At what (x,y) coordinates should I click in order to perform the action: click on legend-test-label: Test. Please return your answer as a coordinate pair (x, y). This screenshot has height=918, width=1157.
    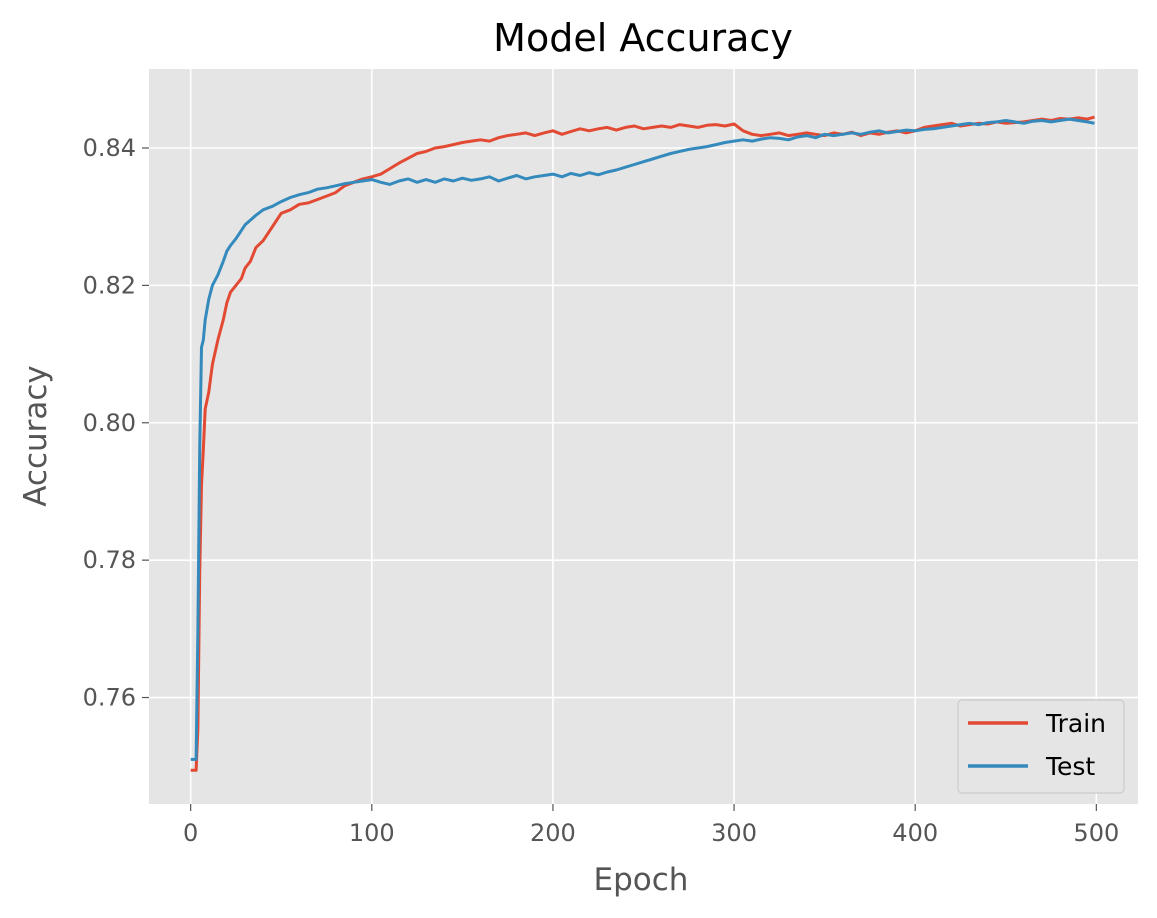
    Looking at the image, I should click on (1070, 766).